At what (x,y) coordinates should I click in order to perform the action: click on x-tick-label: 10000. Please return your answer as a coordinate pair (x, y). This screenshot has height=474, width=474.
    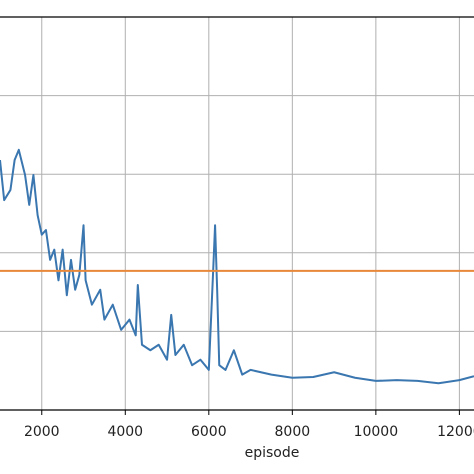
    Looking at the image, I should click on (376, 432).